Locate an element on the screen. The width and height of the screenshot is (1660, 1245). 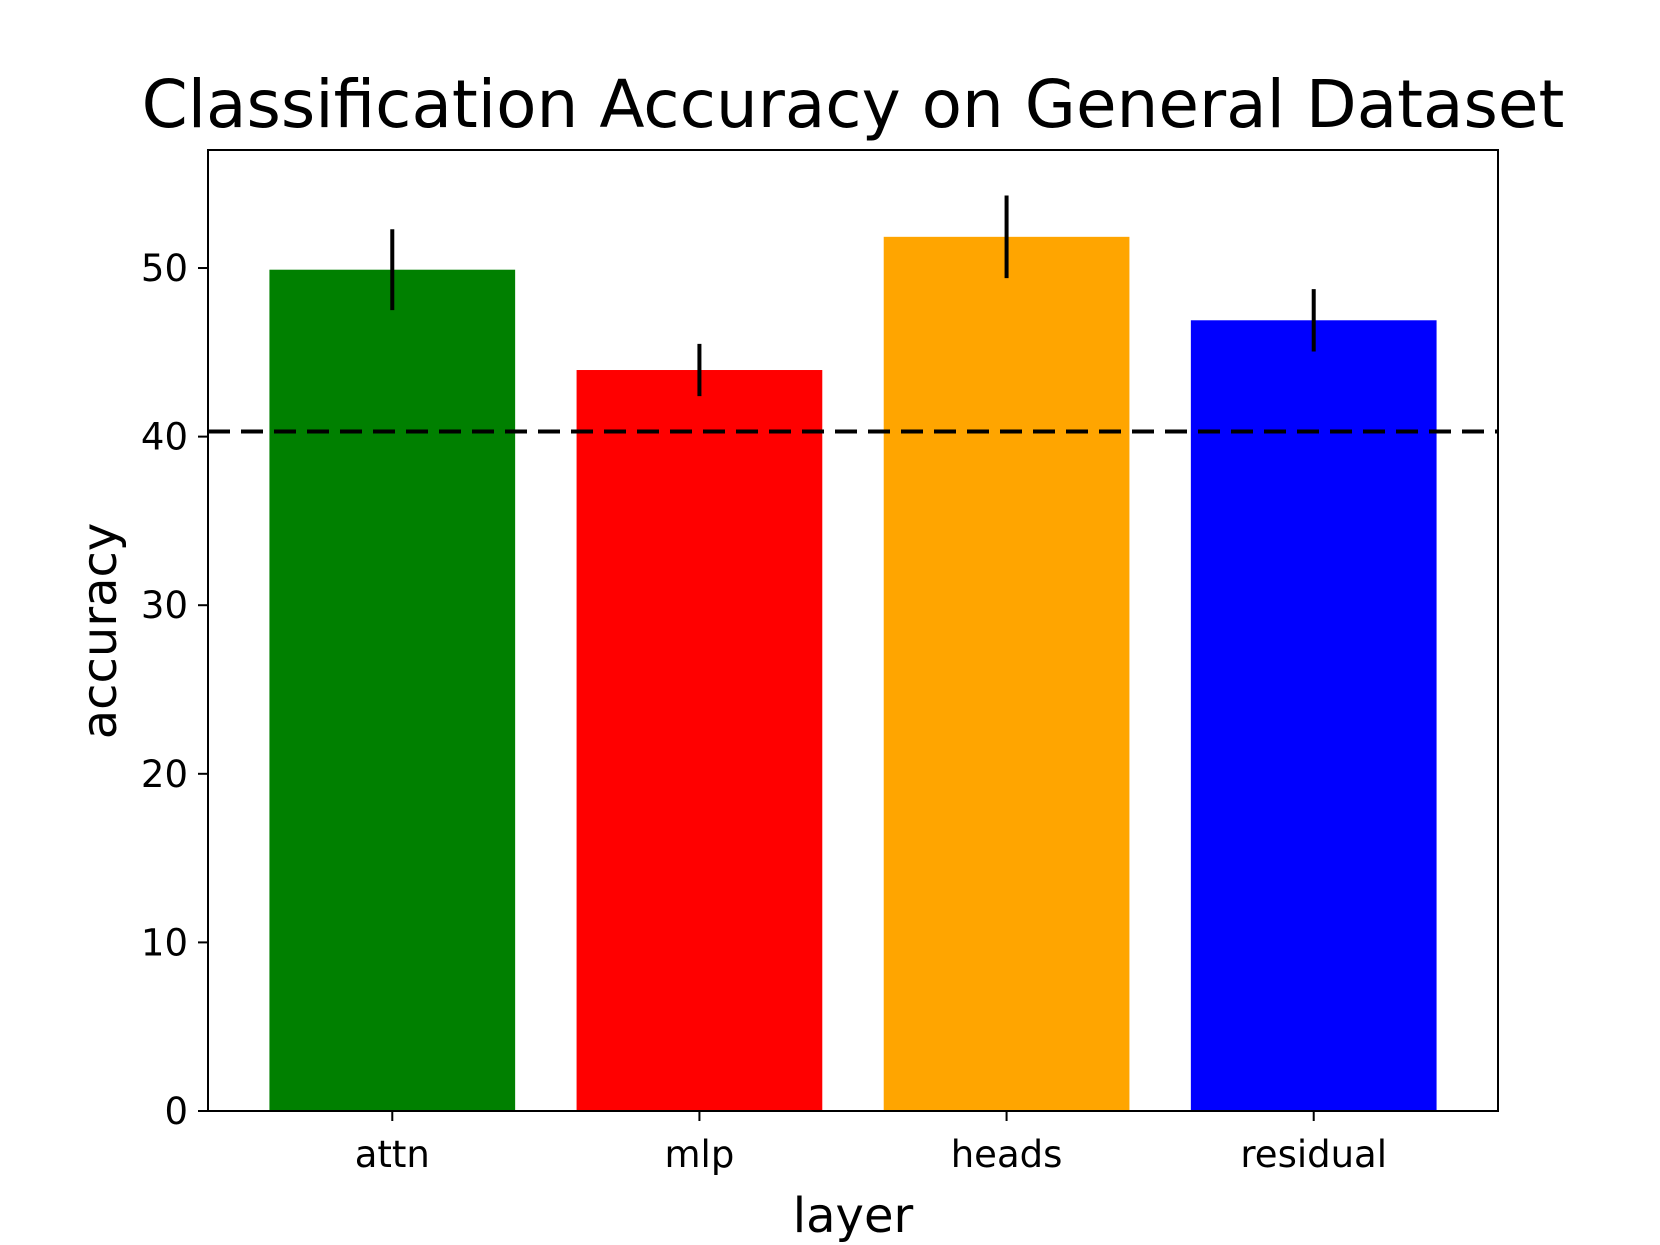
bar-heads is located at coordinates (1006, 673).